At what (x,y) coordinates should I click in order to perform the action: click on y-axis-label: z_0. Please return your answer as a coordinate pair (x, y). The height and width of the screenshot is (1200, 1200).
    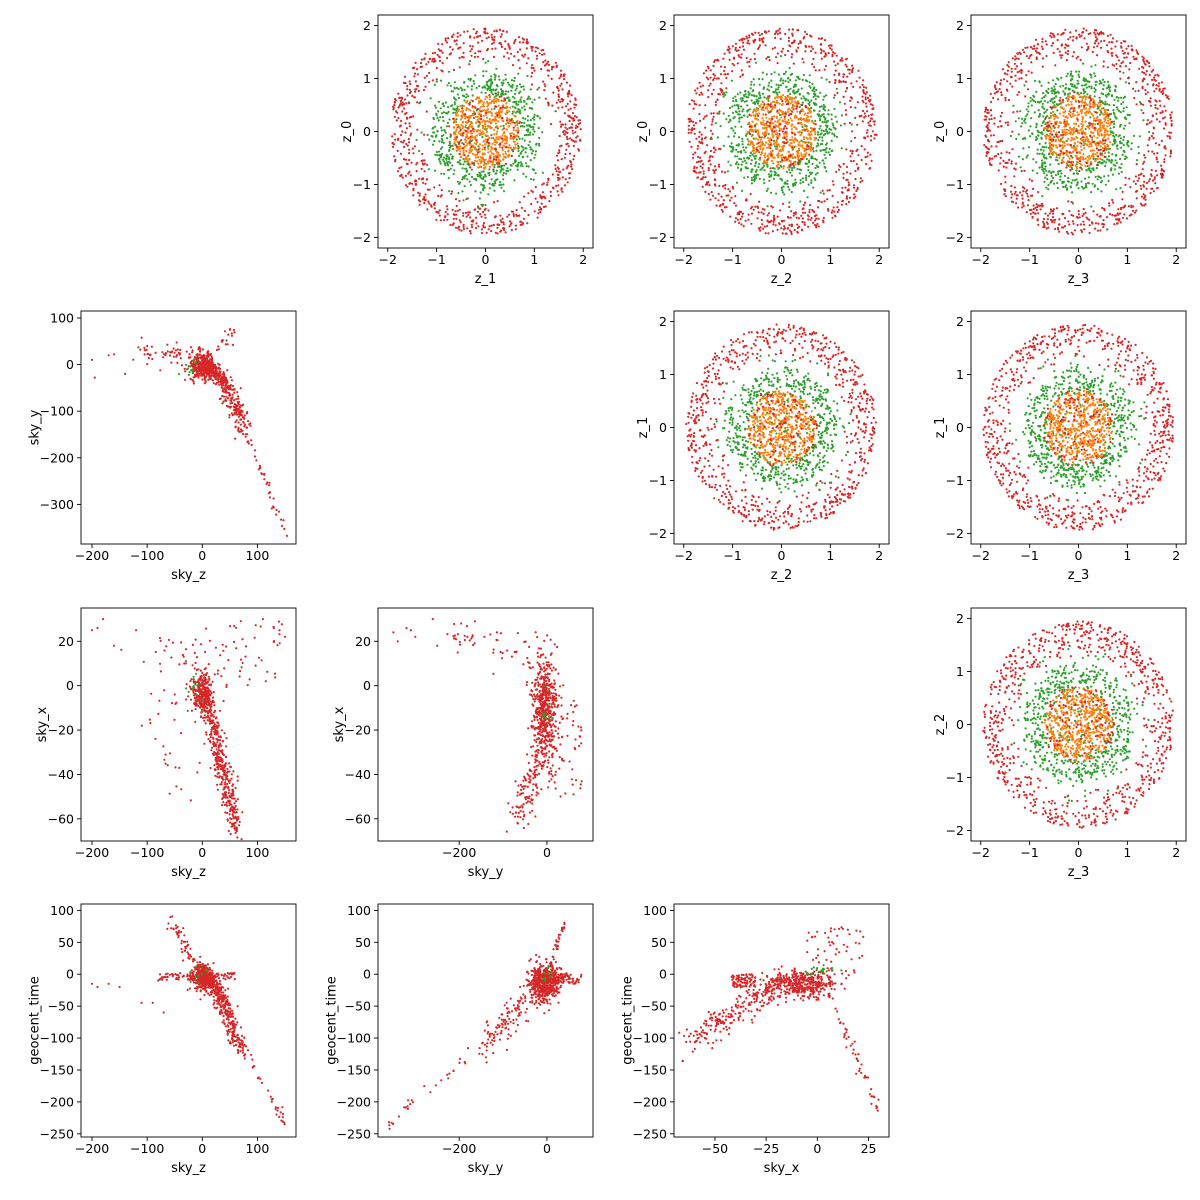
    Looking at the image, I should click on (643, 132).